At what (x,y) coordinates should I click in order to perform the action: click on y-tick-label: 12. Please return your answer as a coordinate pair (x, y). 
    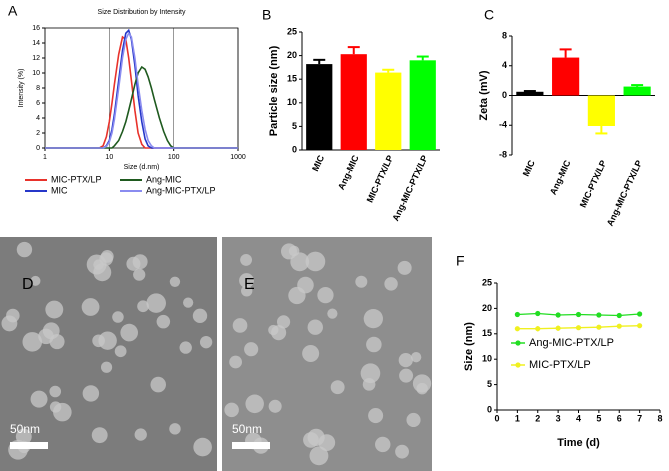
    Looking at the image, I should click on (36, 58).